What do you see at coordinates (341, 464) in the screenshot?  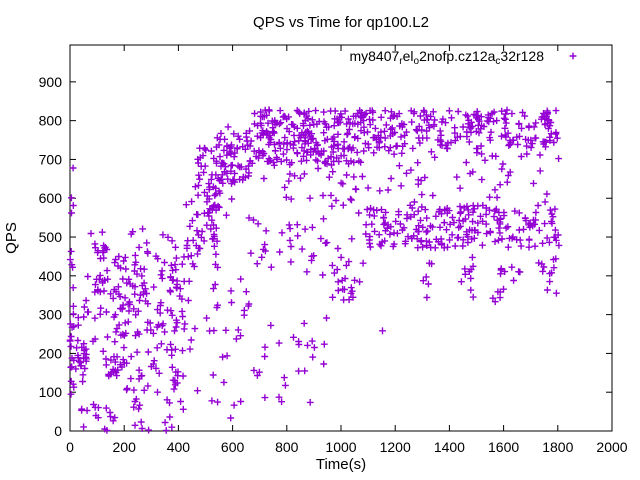 I see `x-axis-label: Time(s)` at bounding box center [341, 464].